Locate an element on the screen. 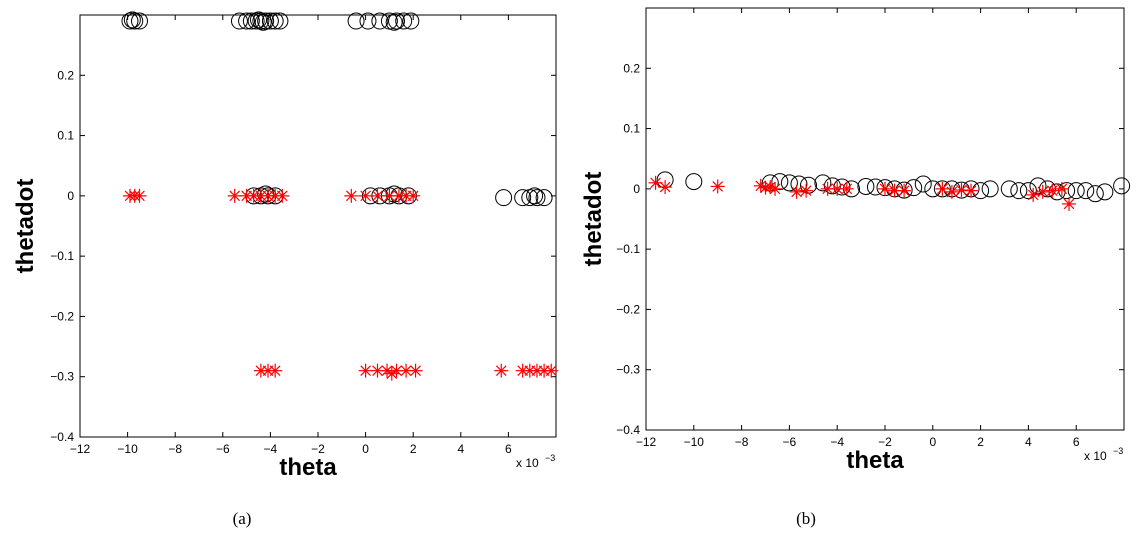  x-tick-label: −6 is located at coordinates (223, 449).